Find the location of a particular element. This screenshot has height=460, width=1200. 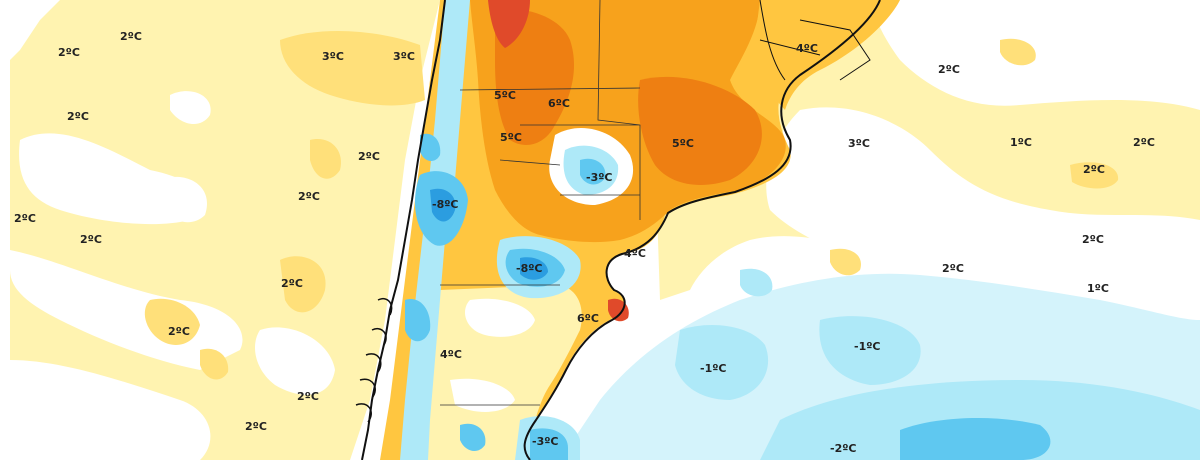

province-borders is located at coordinates (540, 203).